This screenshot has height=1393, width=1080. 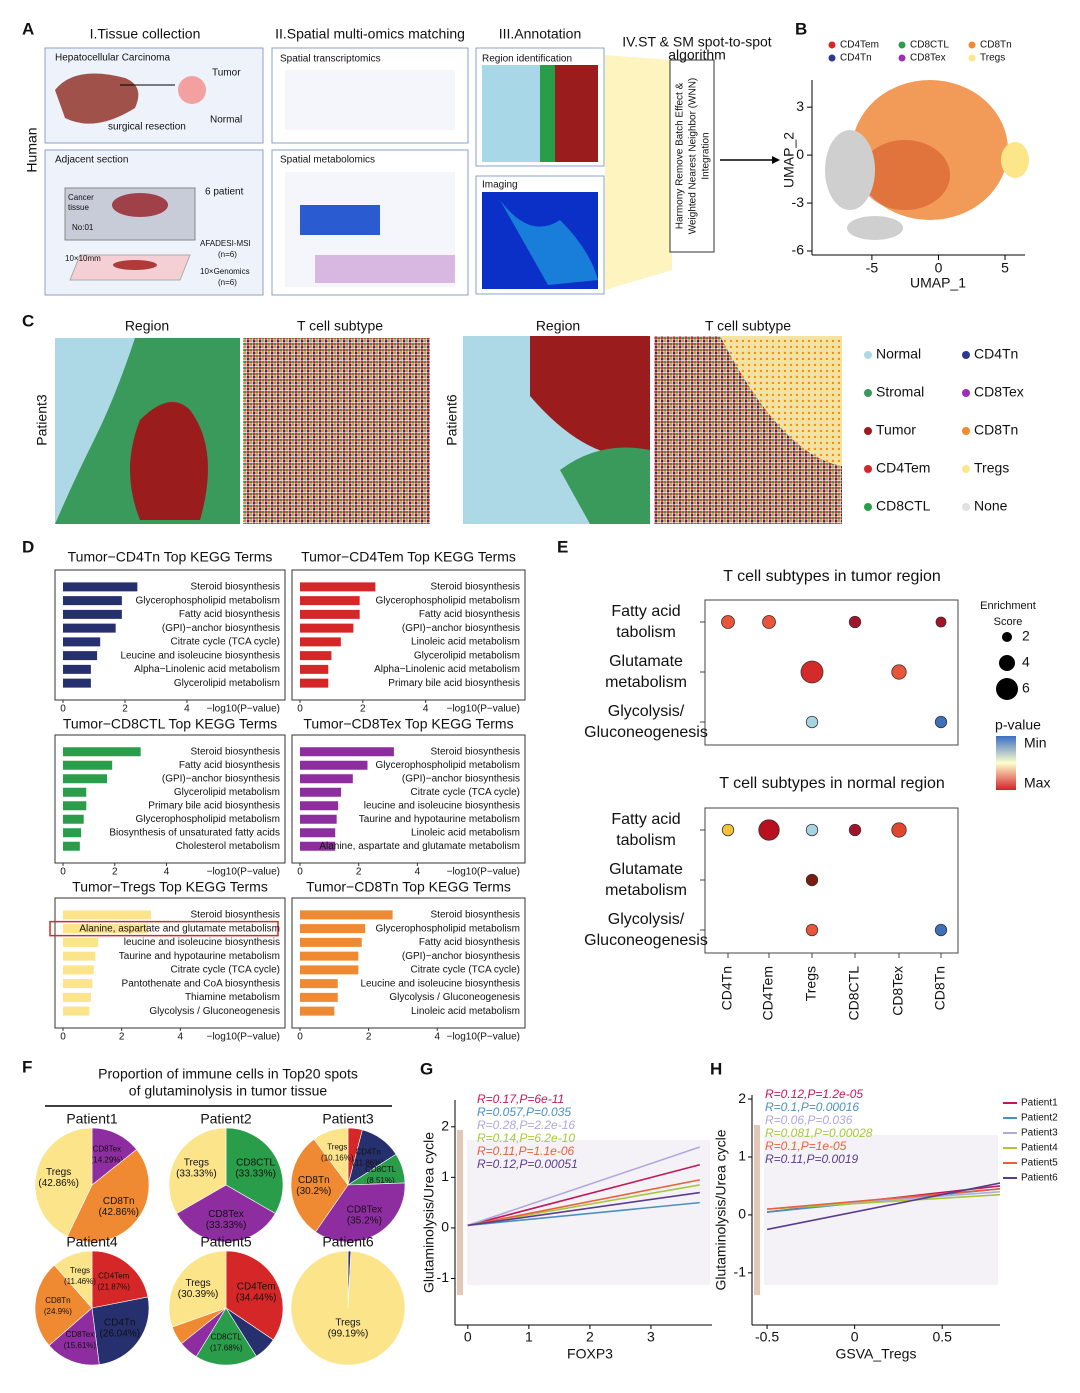 What do you see at coordinates (1039, 1133) in the screenshot?
I see `legend-label: Patient3` at bounding box center [1039, 1133].